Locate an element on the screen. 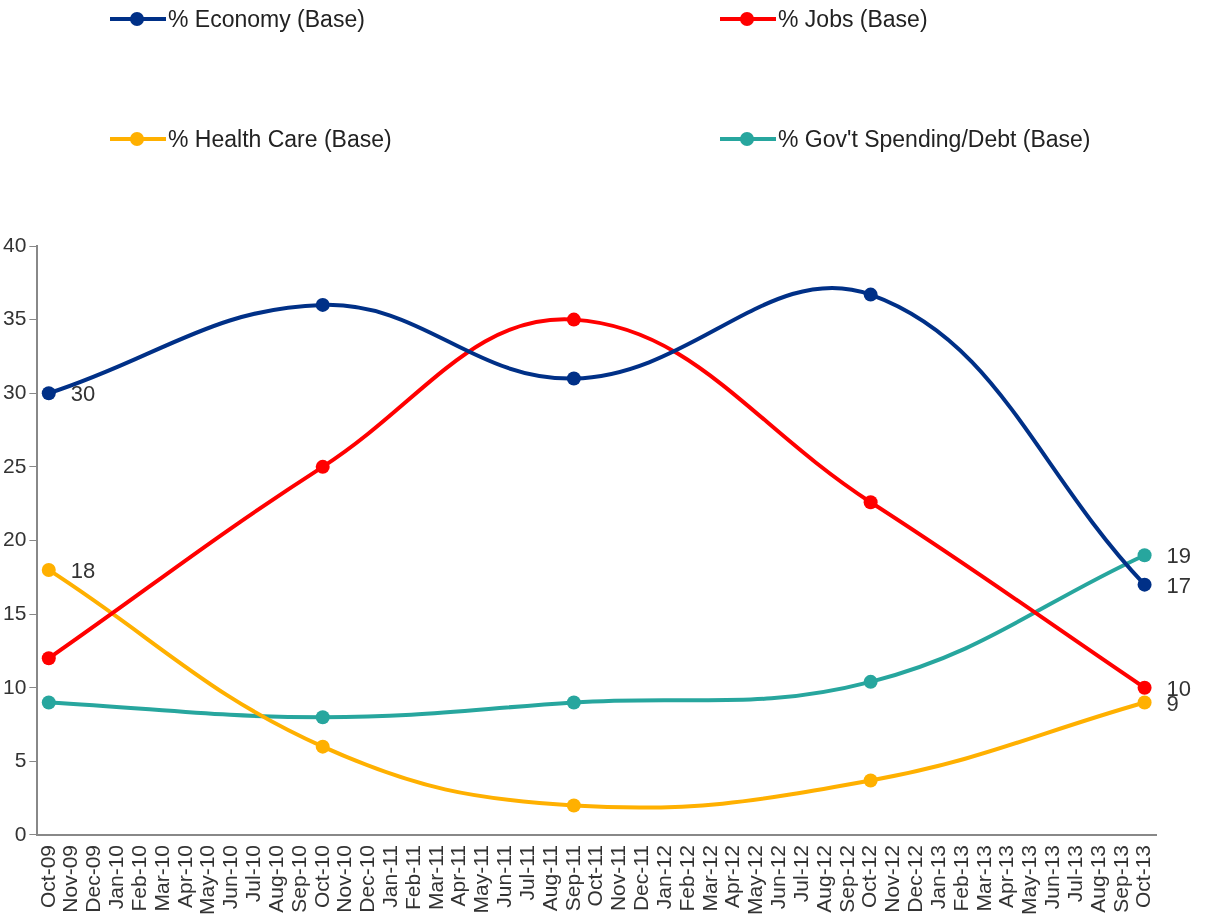 The height and width of the screenshot is (921, 1216). x-tick-label: Jul-12 is located at coordinates (800, 873).